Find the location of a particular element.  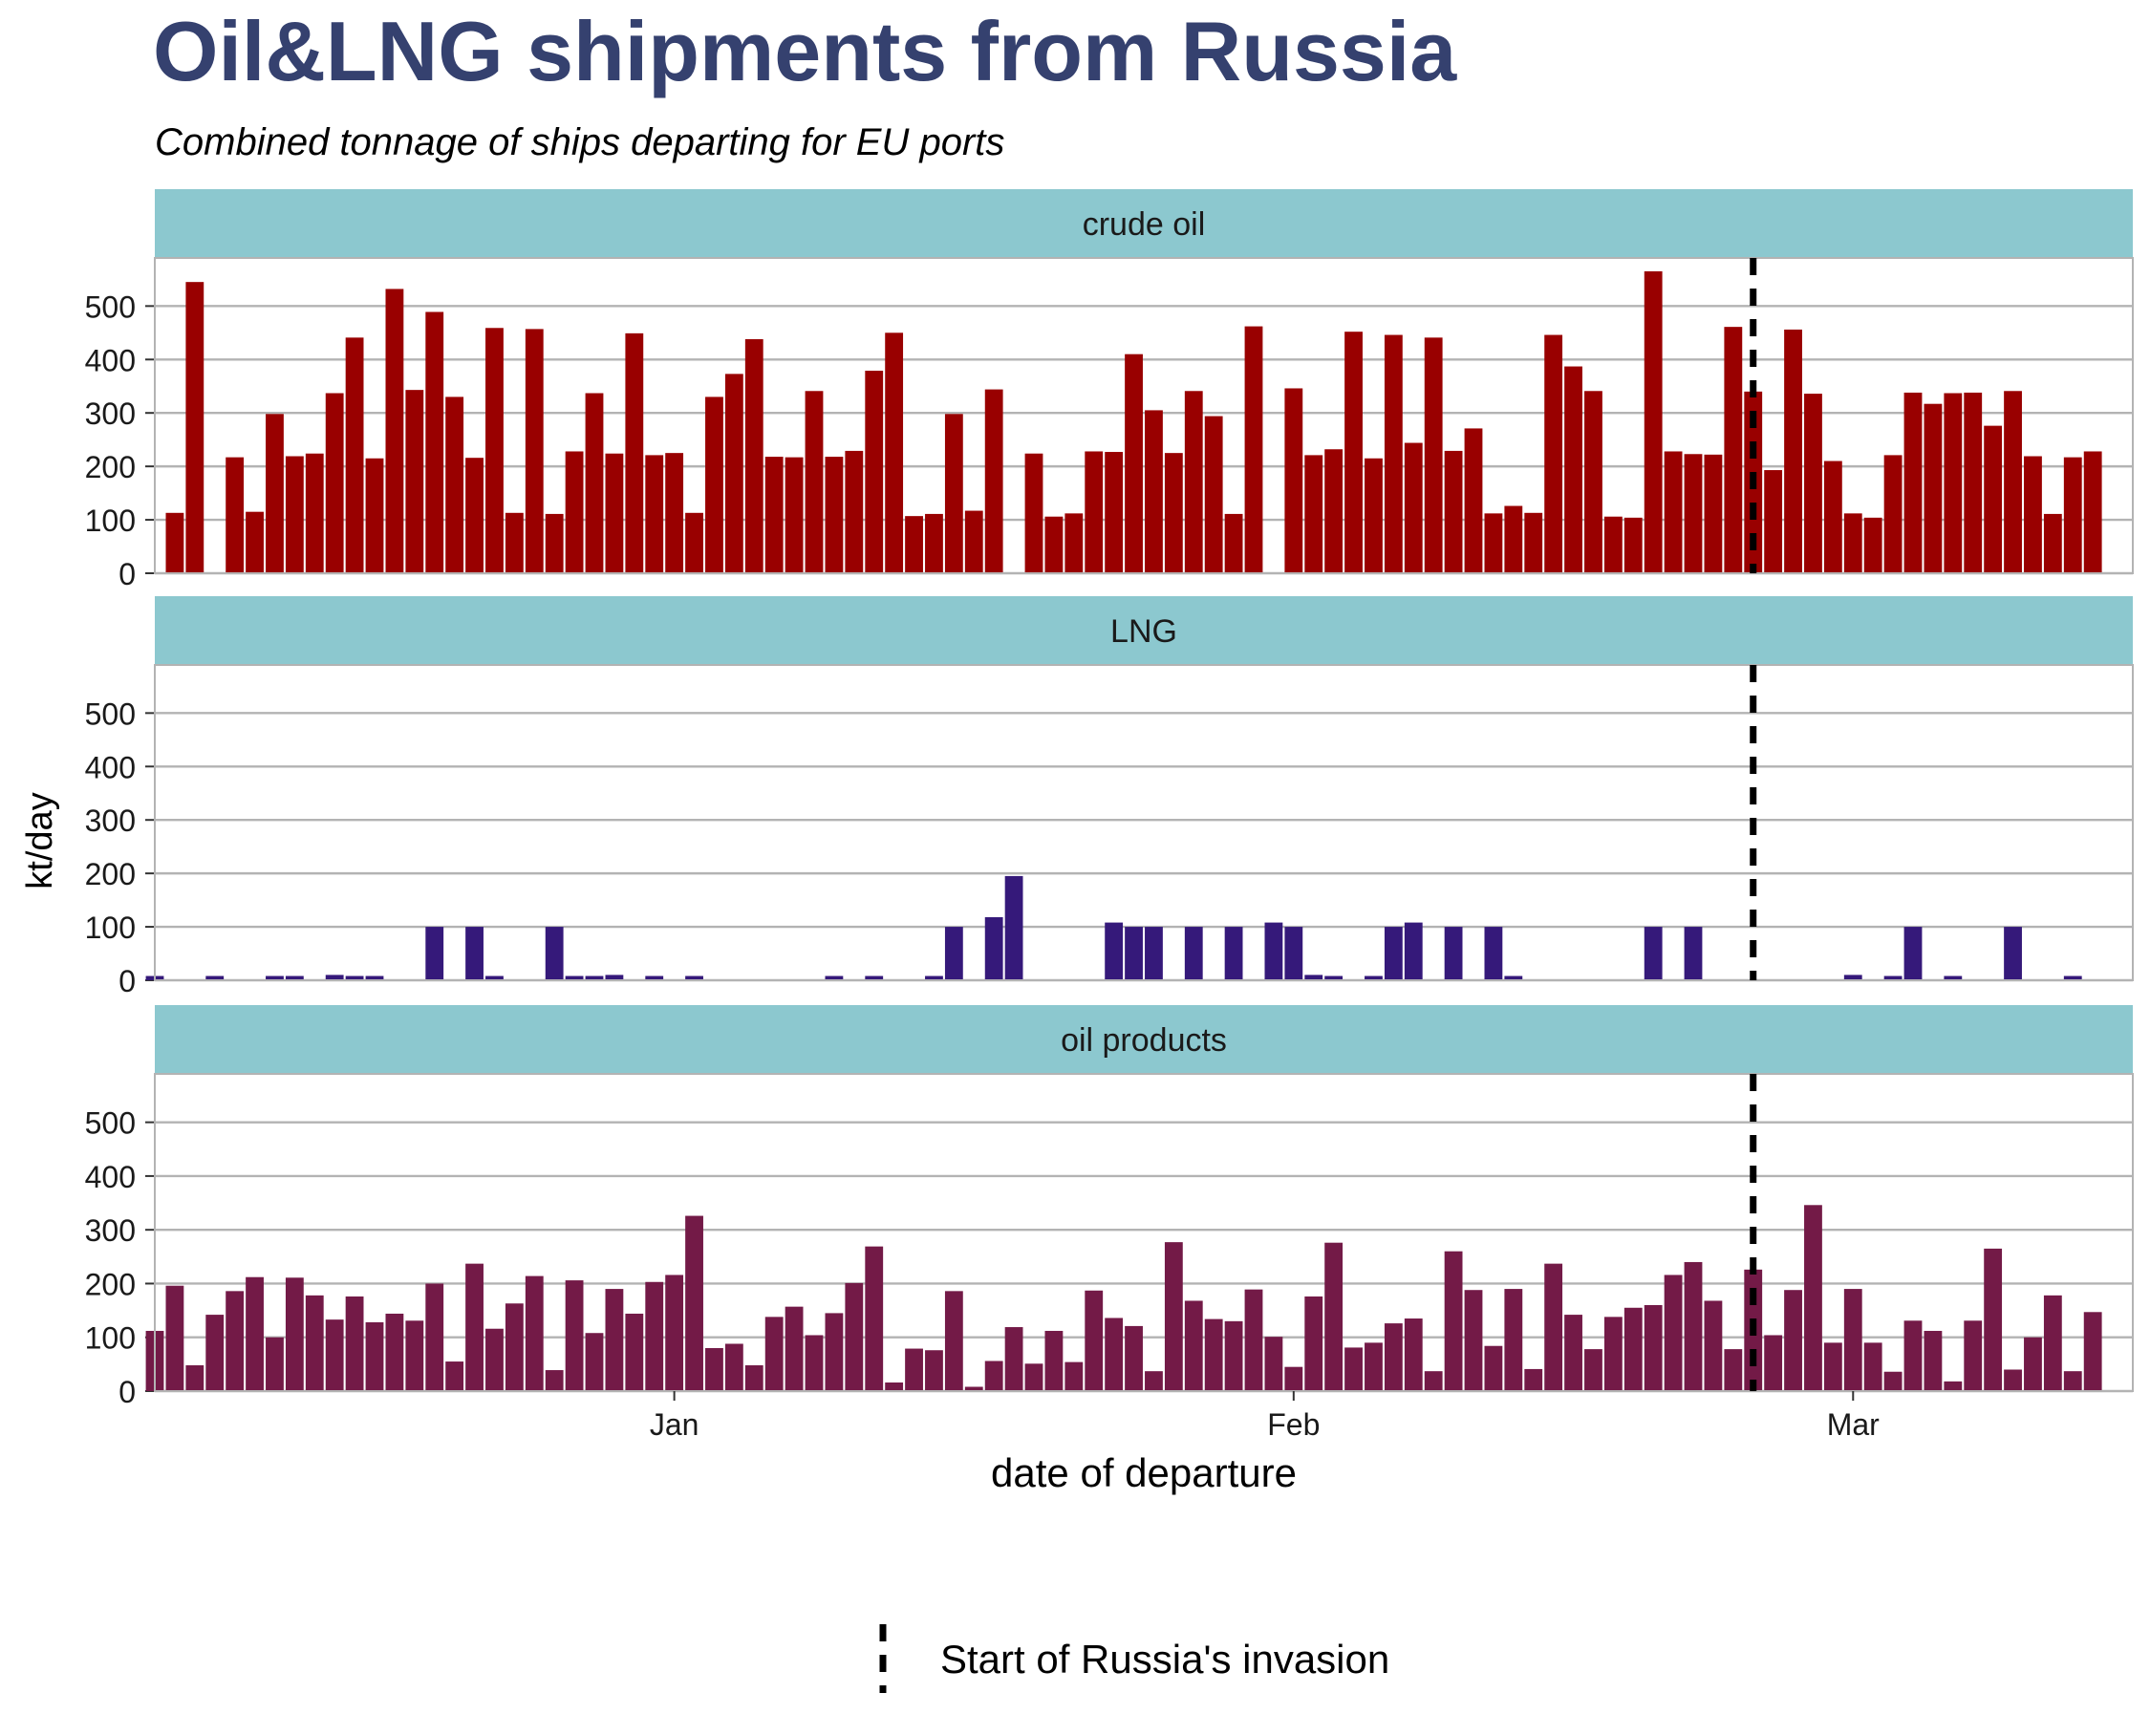

facet-strip-label: LNG is located at coordinates (1144, 632).